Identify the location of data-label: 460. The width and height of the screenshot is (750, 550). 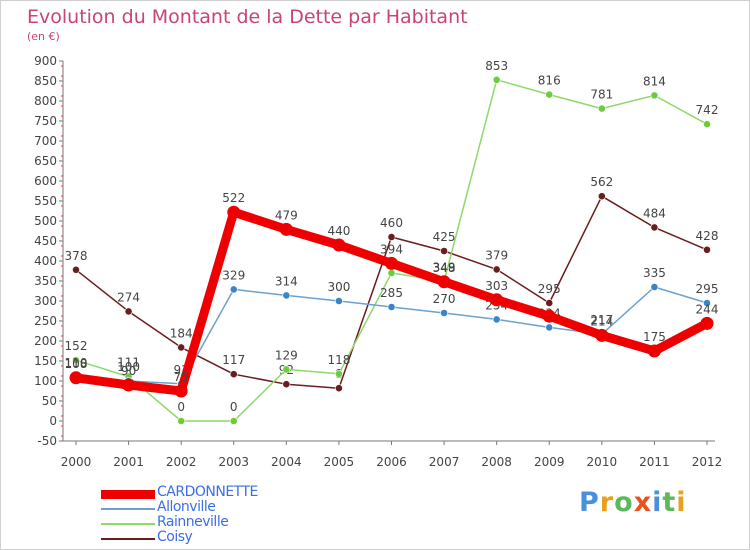
(391, 223).